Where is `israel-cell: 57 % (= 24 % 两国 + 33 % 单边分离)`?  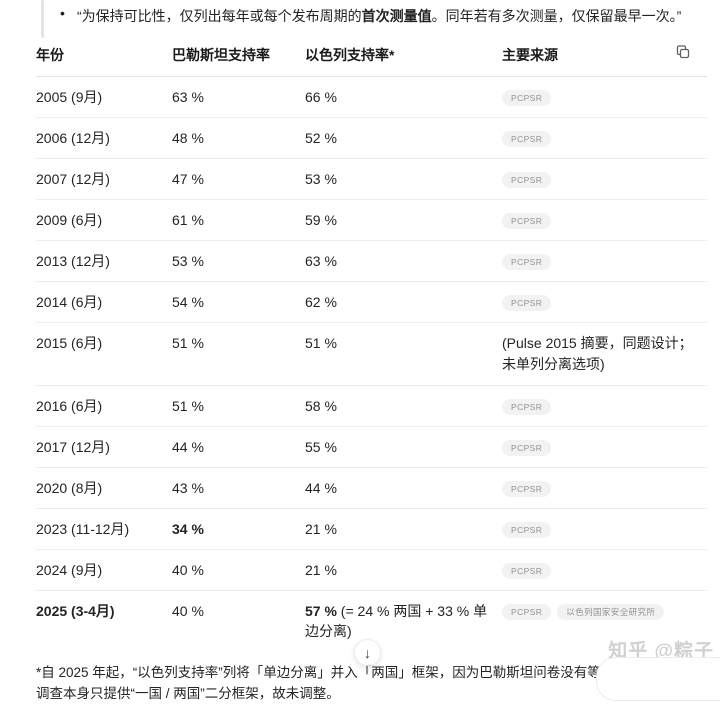 israel-cell: 57 % (= 24 % 两国 + 33 % 单边分离) is located at coordinates (403, 621).